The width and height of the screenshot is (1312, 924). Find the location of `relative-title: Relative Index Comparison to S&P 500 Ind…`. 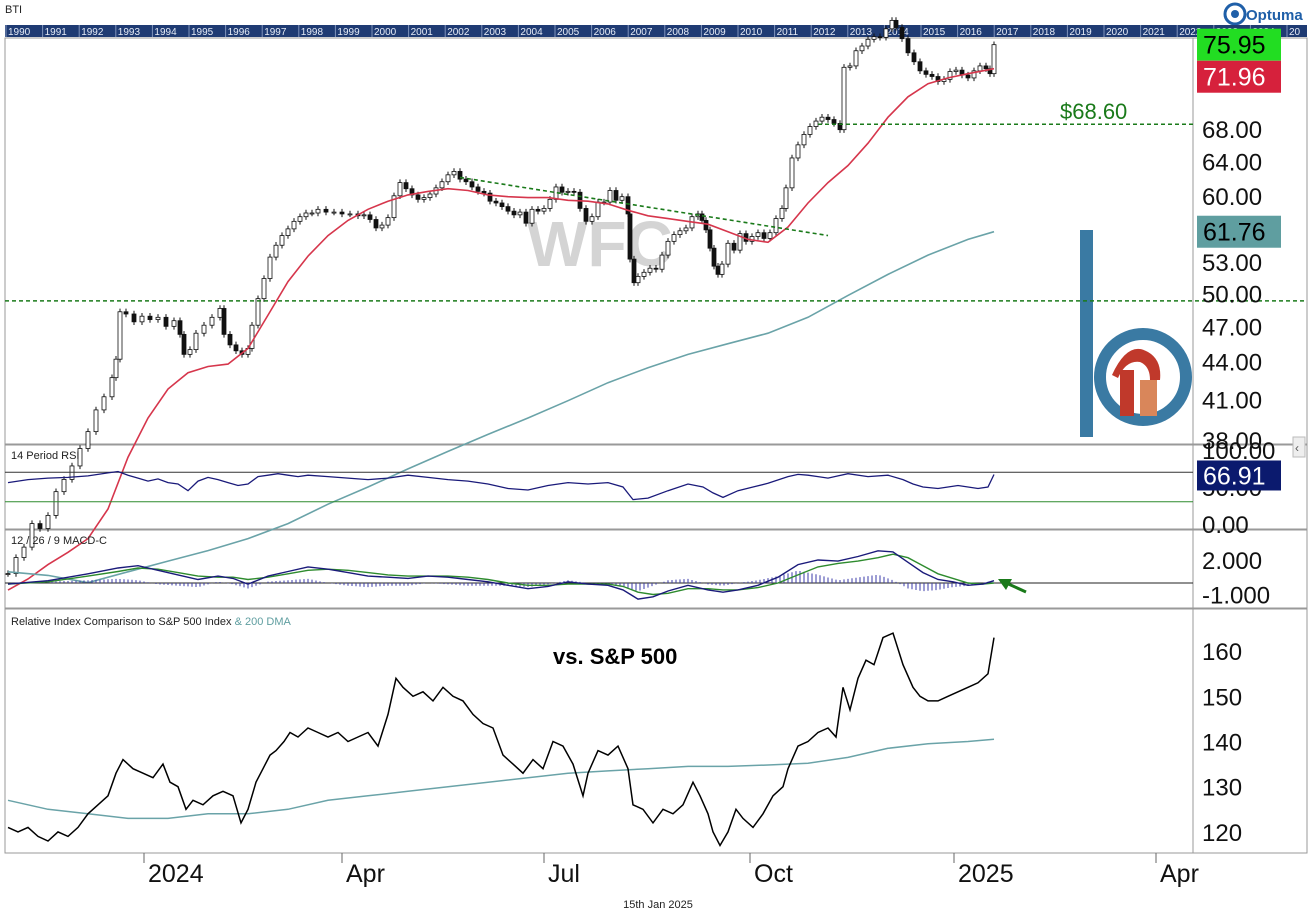

relative-title: Relative Index Comparison to S&P 500 Ind… is located at coordinates (151, 622).